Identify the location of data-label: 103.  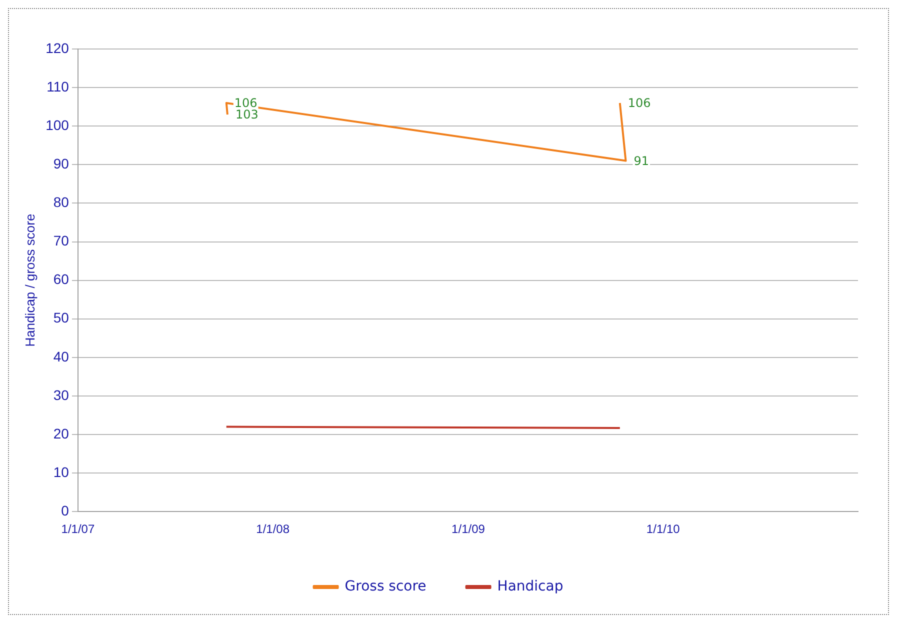
(246, 115).